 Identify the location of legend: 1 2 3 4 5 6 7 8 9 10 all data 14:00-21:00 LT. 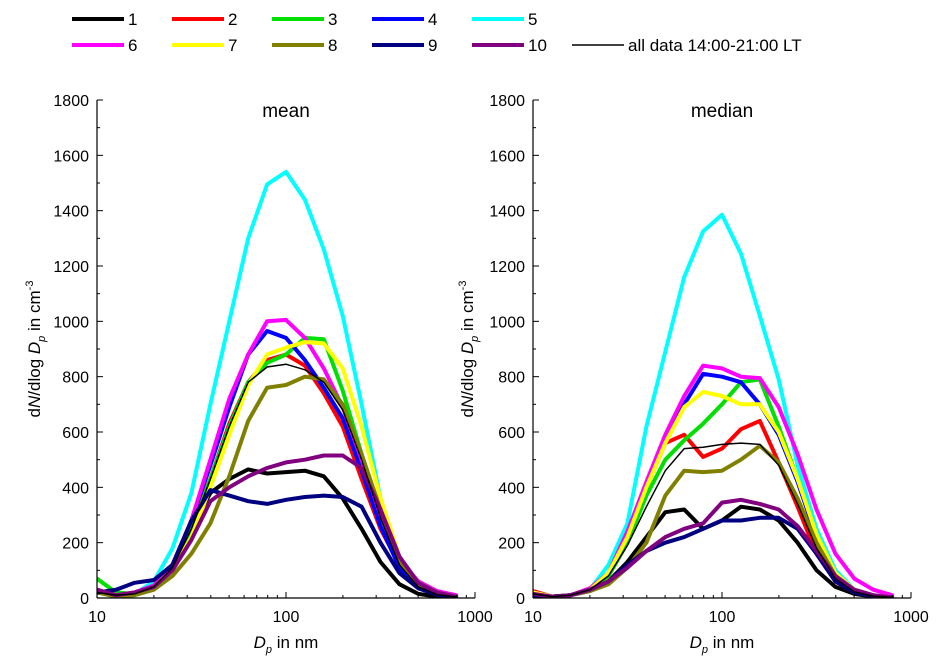
(437, 32).